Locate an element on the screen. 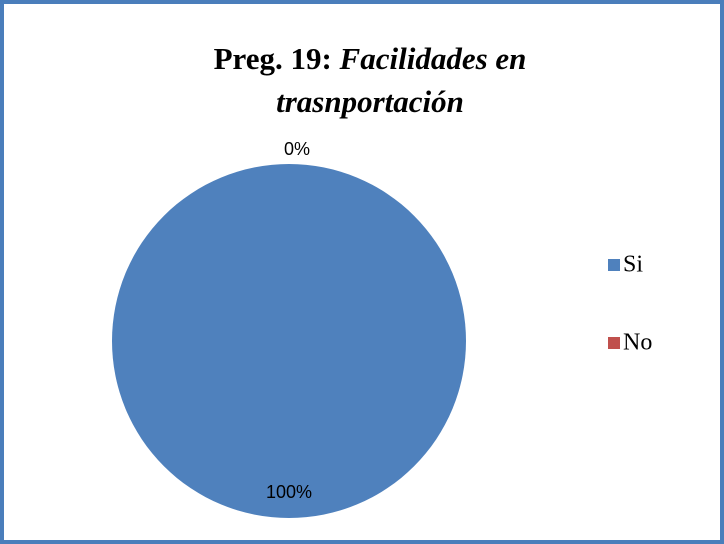 This screenshot has height=544, width=724. chart-title: Preg. 19: Facilidades en is located at coordinates (370, 58).